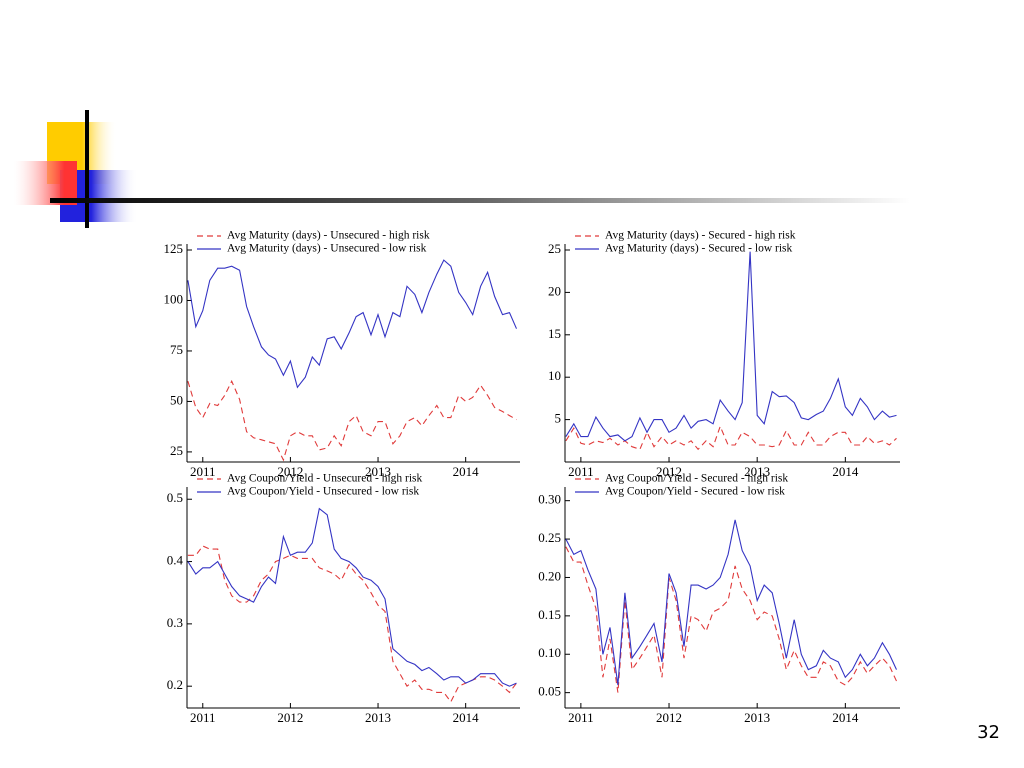 Image resolution: width=1024 pixels, height=768 pixels. What do you see at coordinates (554, 290) in the screenshot?
I see `y-tick-label: 20` at bounding box center [554, 290].